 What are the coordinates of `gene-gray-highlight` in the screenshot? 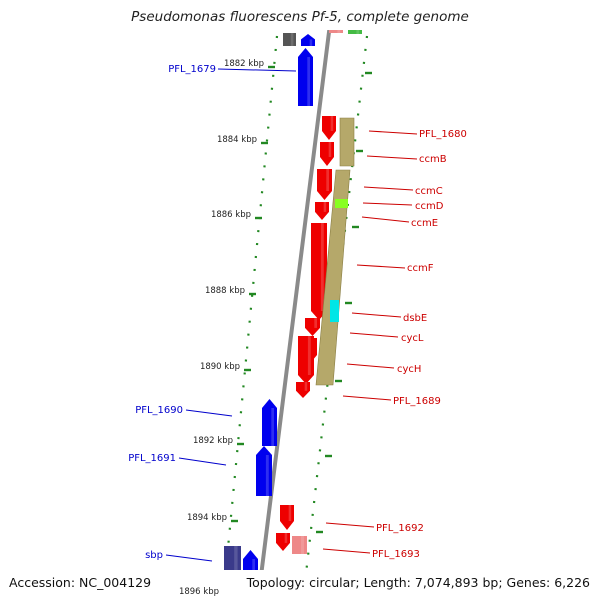 It's located at (292, 39).